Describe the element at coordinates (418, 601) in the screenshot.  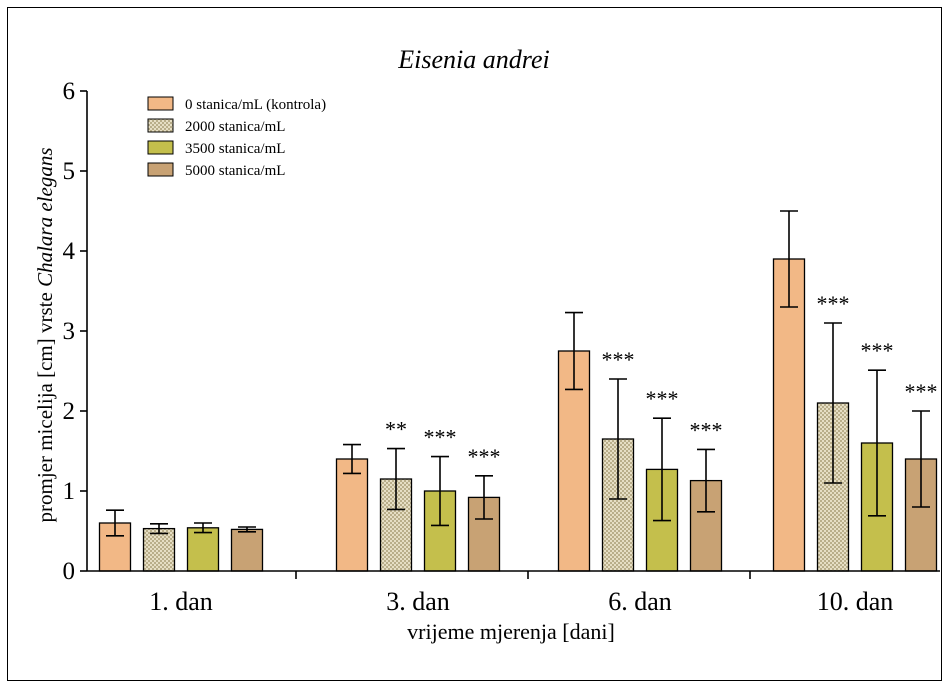
I see `category-label: 3. dan` at that location.